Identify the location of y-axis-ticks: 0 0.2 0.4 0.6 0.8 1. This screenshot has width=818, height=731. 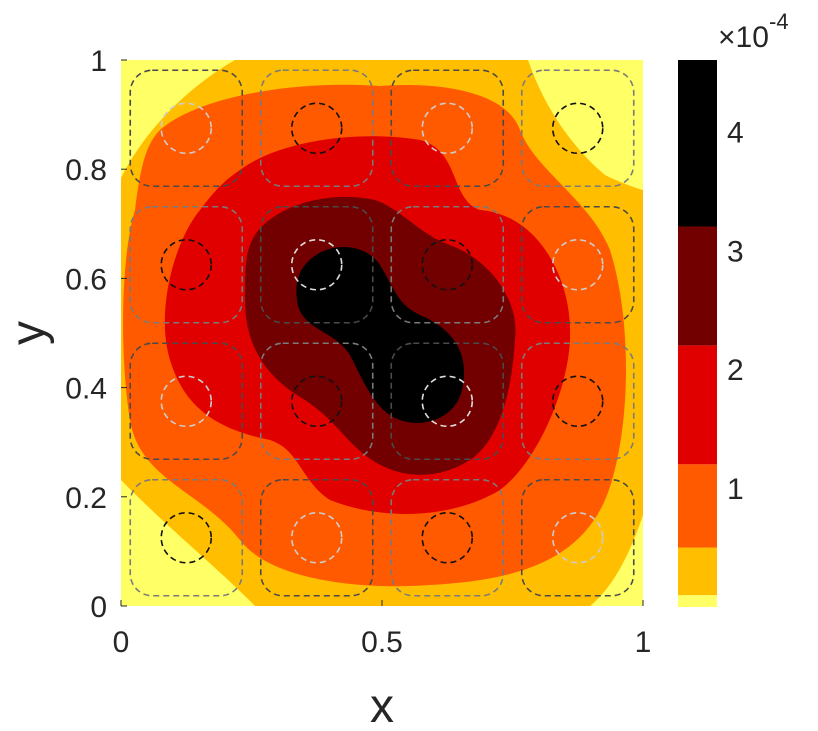
(96, 334).